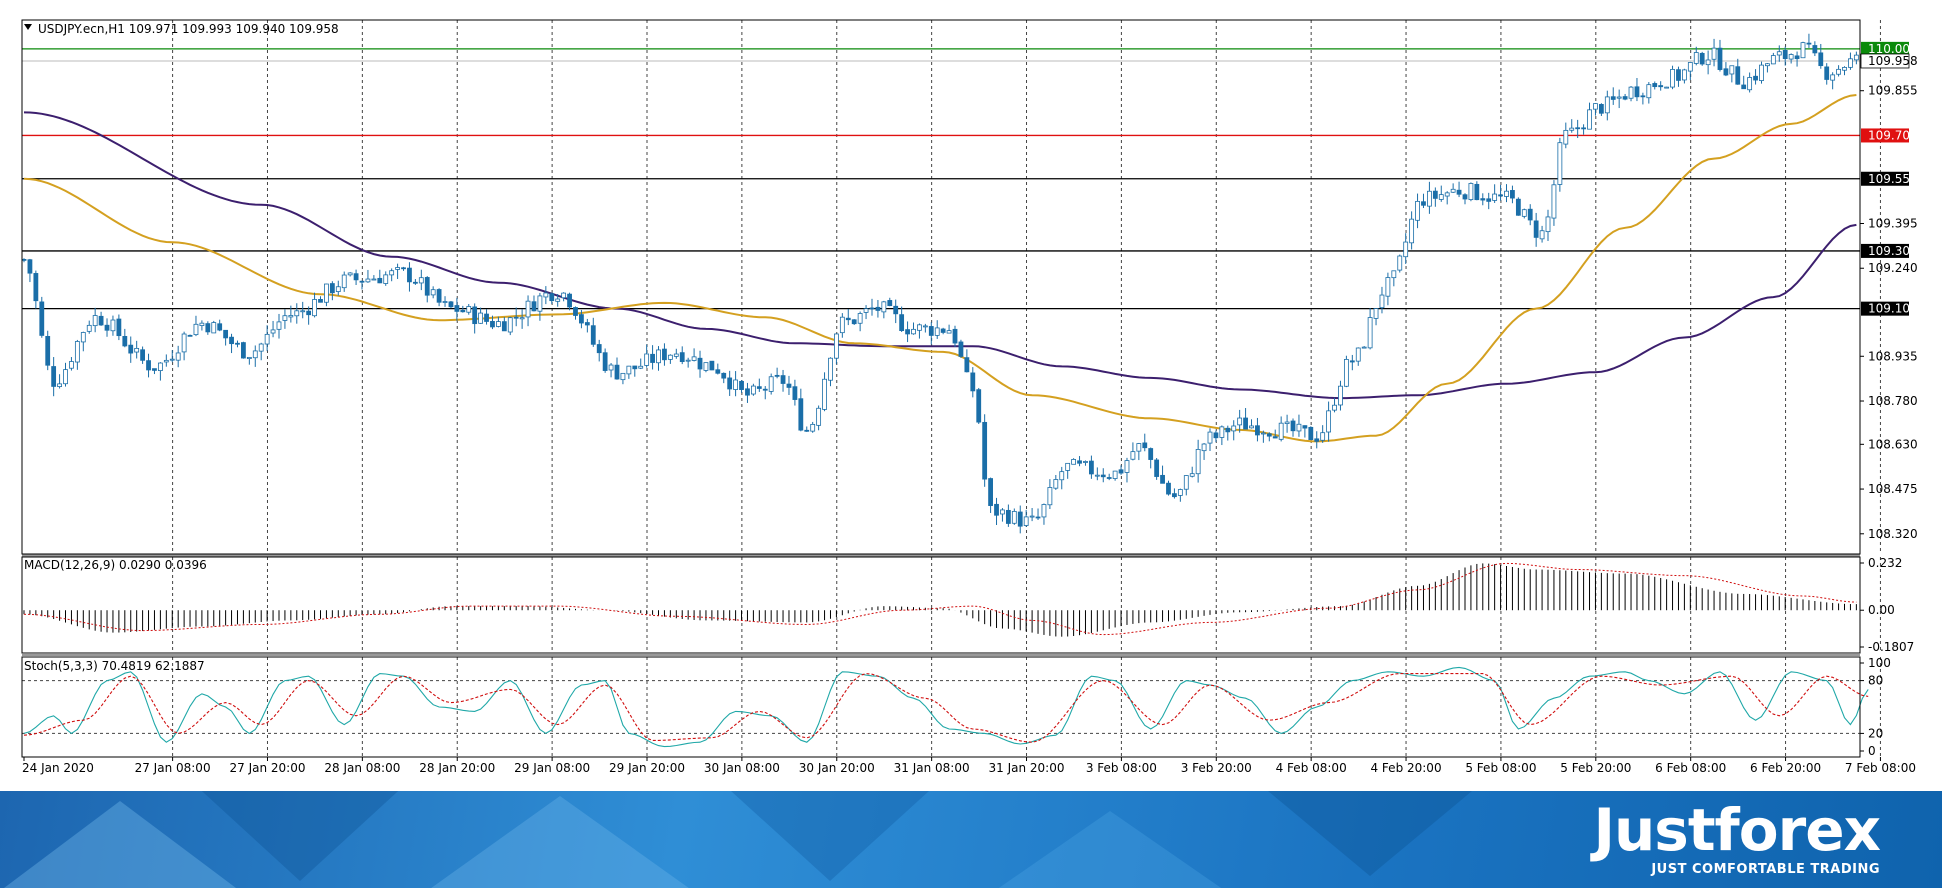 The image size is (1942, 888). I want to click on symbol-dropdown-icon, so click(28, 27).